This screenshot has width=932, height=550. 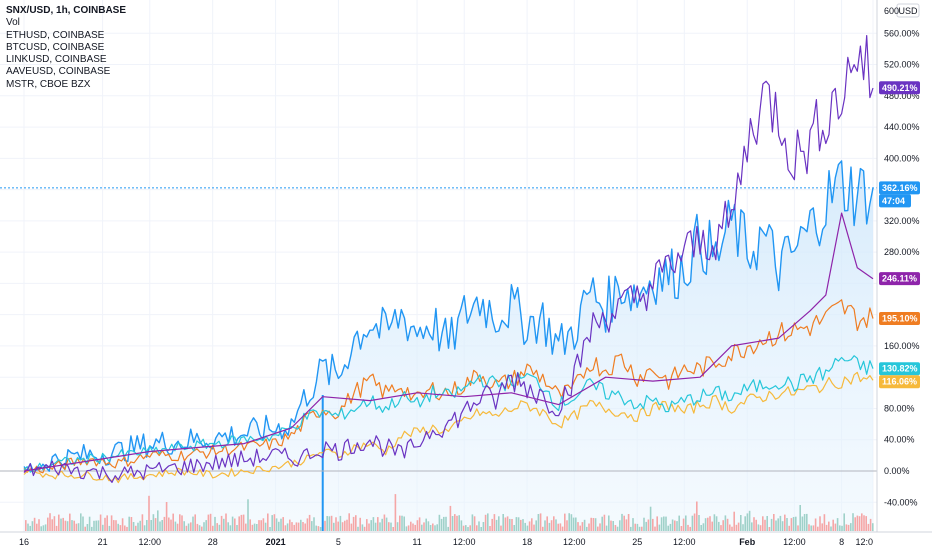 I want to click on time-axis-panel, so click(x=466, y=541).